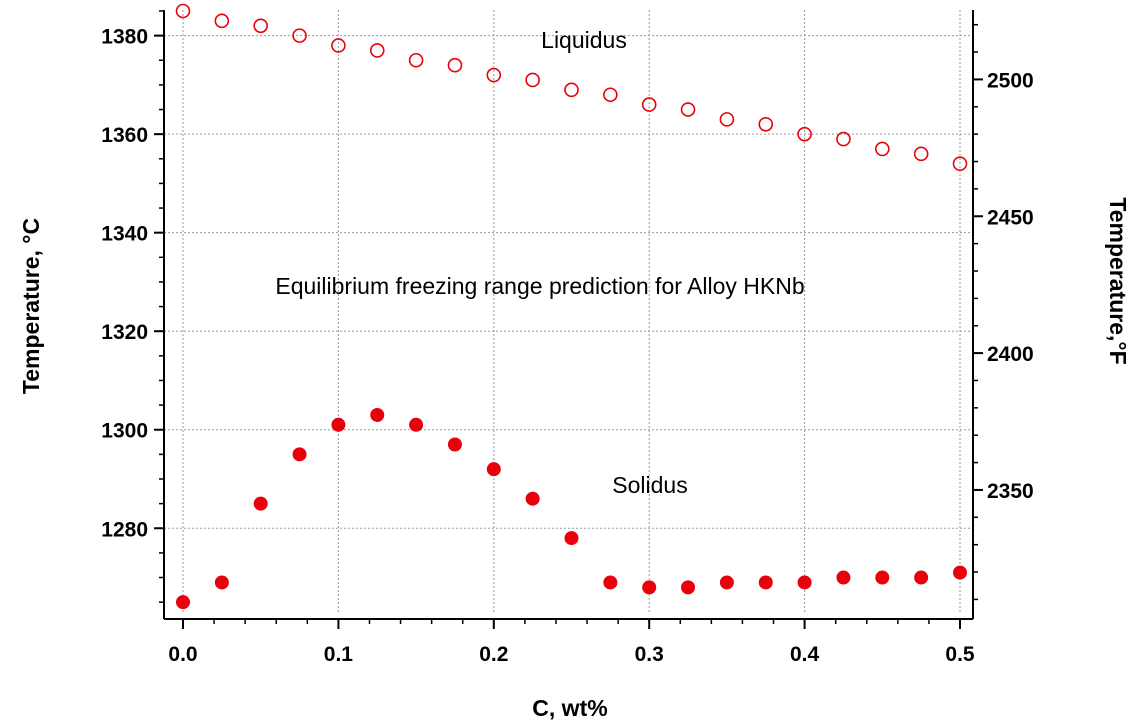  Describe the element at coordinates (584, 40) in the screenshot. I see `series-label-liquidus: Liquidus` at that location.